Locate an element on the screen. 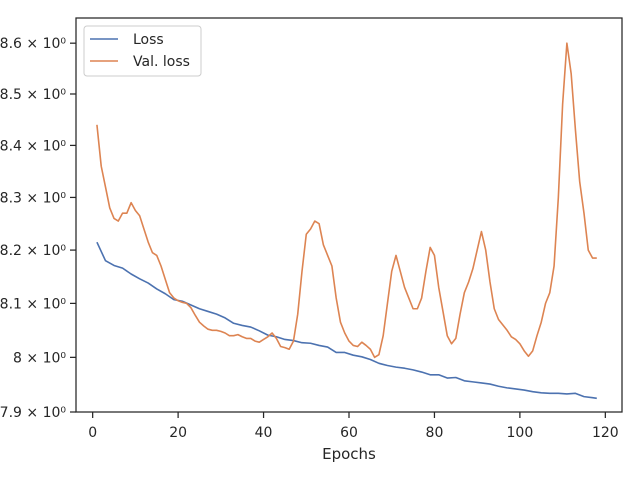  x-tick-label: 0 is located at coordinates (92, 433).